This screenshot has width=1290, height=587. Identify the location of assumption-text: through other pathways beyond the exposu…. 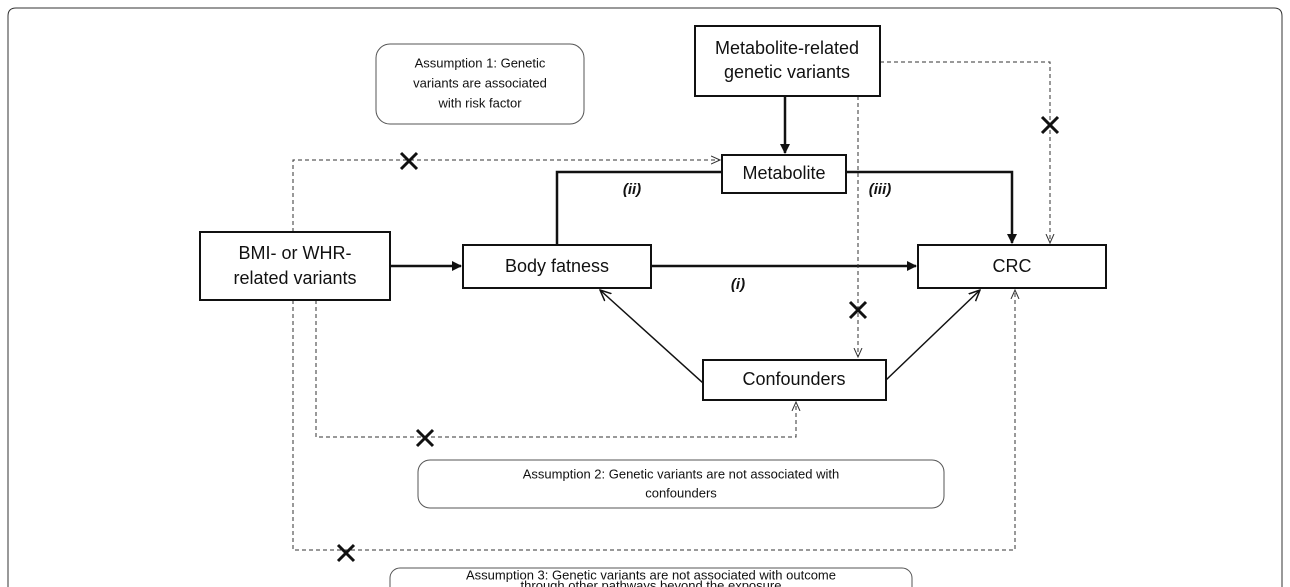
(651, 582).